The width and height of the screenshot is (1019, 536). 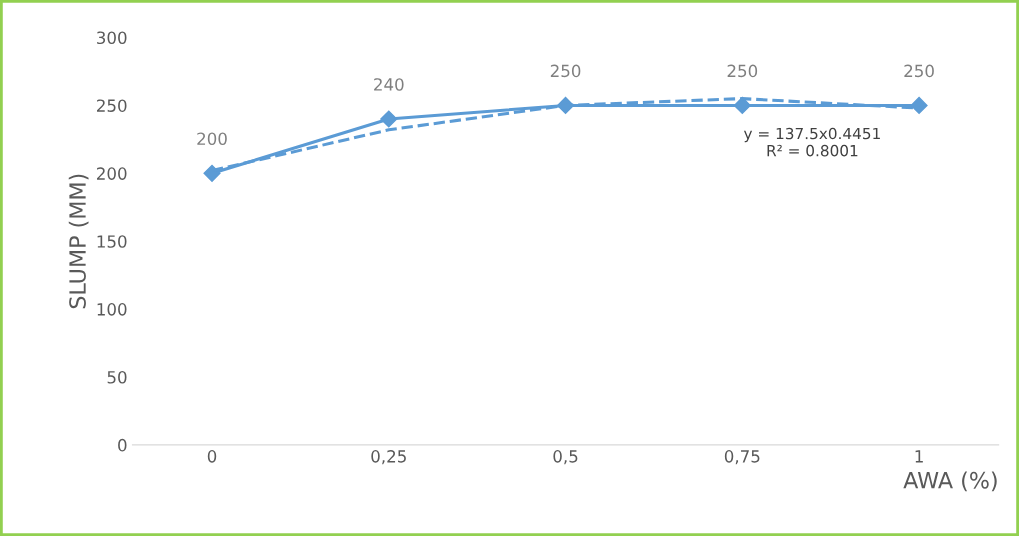 What do you see at coordinates (122, 445) in the screenshot?
I see `y-tick-label: 0` at bounding box center [122, 445].